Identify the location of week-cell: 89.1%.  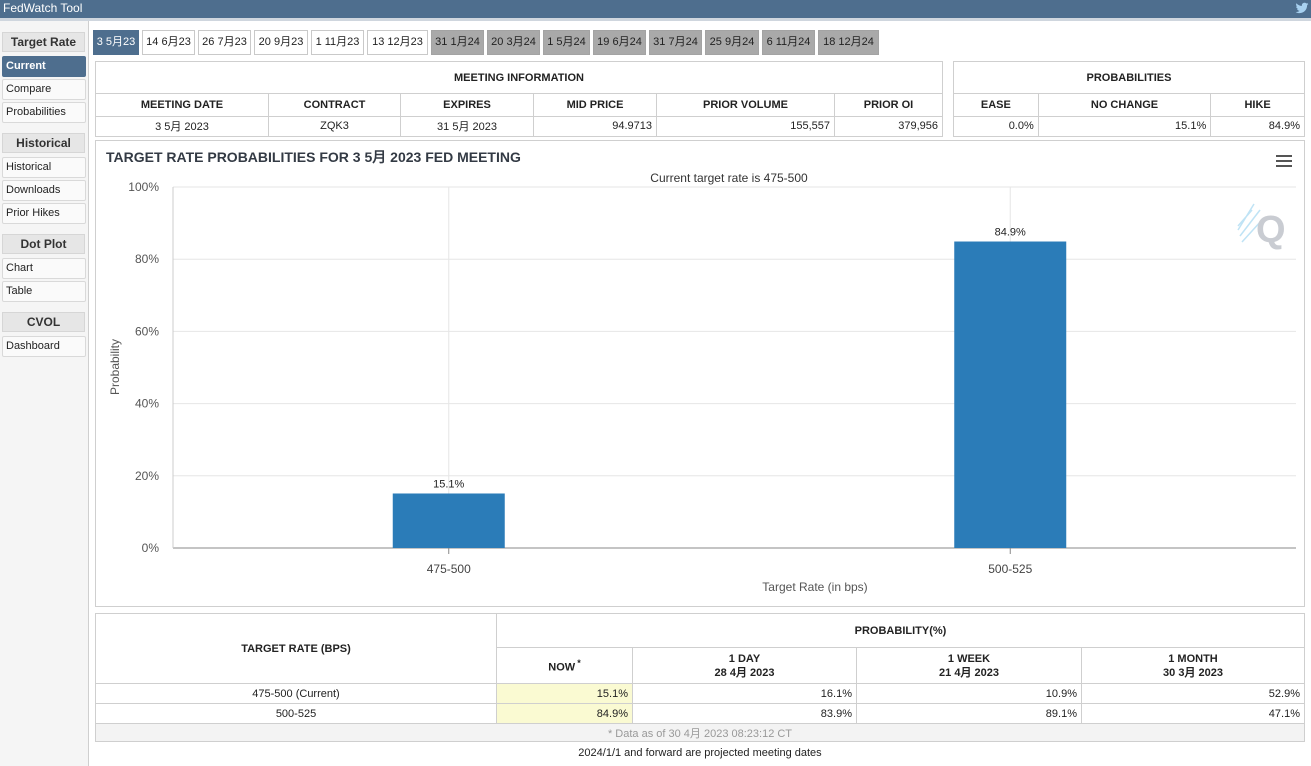
(969, 713).